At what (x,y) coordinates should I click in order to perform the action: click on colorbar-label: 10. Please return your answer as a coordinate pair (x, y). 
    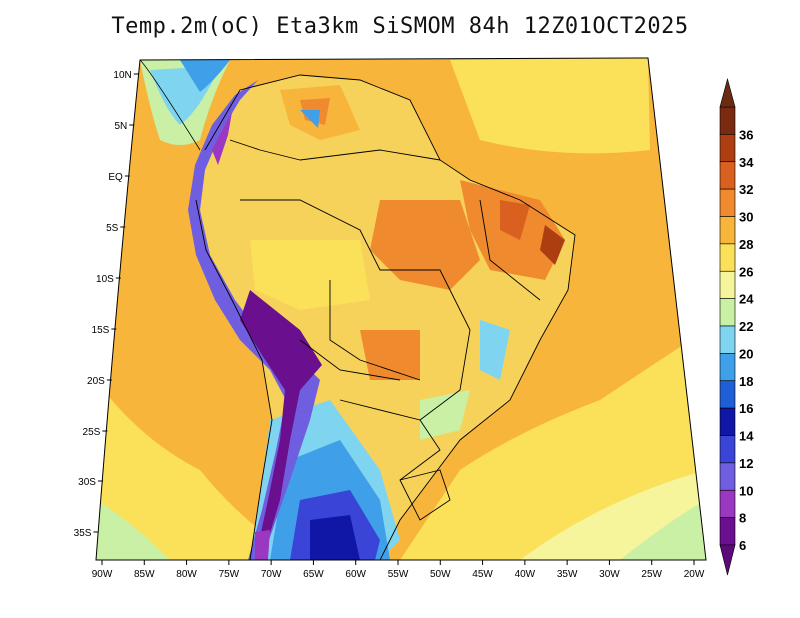
    Looking at the image, I should click on (746, 490).